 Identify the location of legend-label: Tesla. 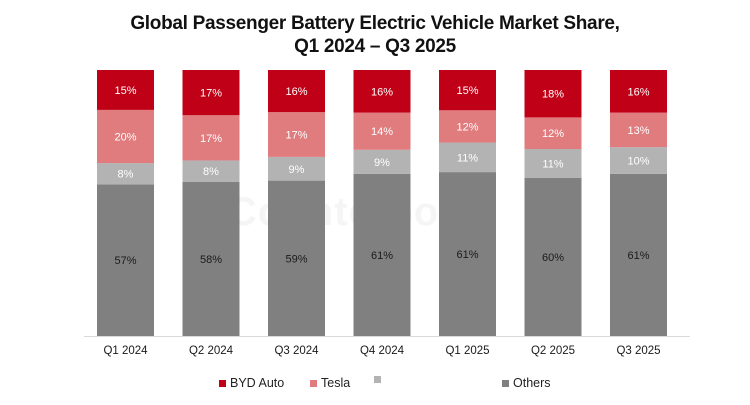
(336, 383).